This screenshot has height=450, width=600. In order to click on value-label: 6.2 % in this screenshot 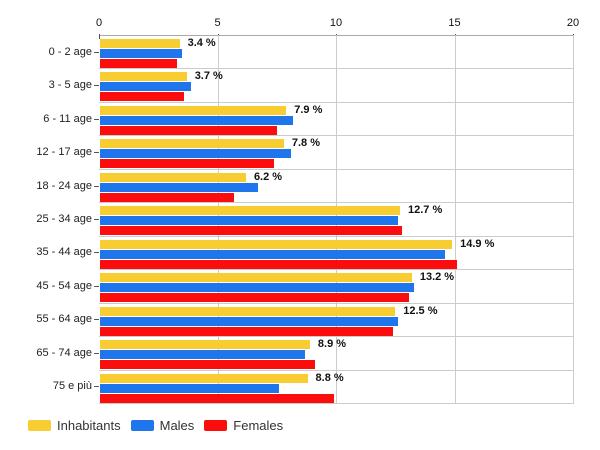, I will do `click(268, 176)`.